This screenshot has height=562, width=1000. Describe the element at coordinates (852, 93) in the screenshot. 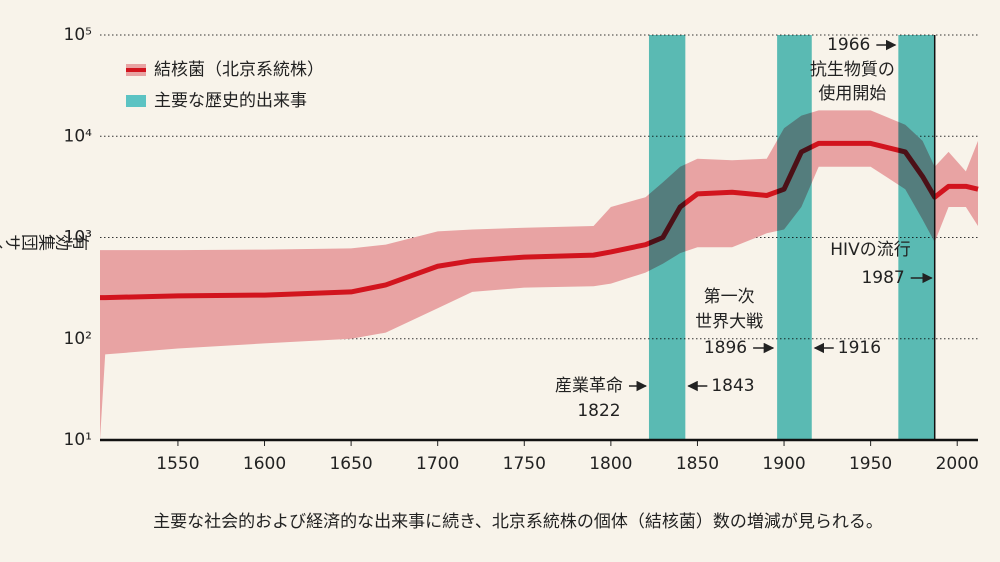

I see `annotation: 使用開始` at that location.